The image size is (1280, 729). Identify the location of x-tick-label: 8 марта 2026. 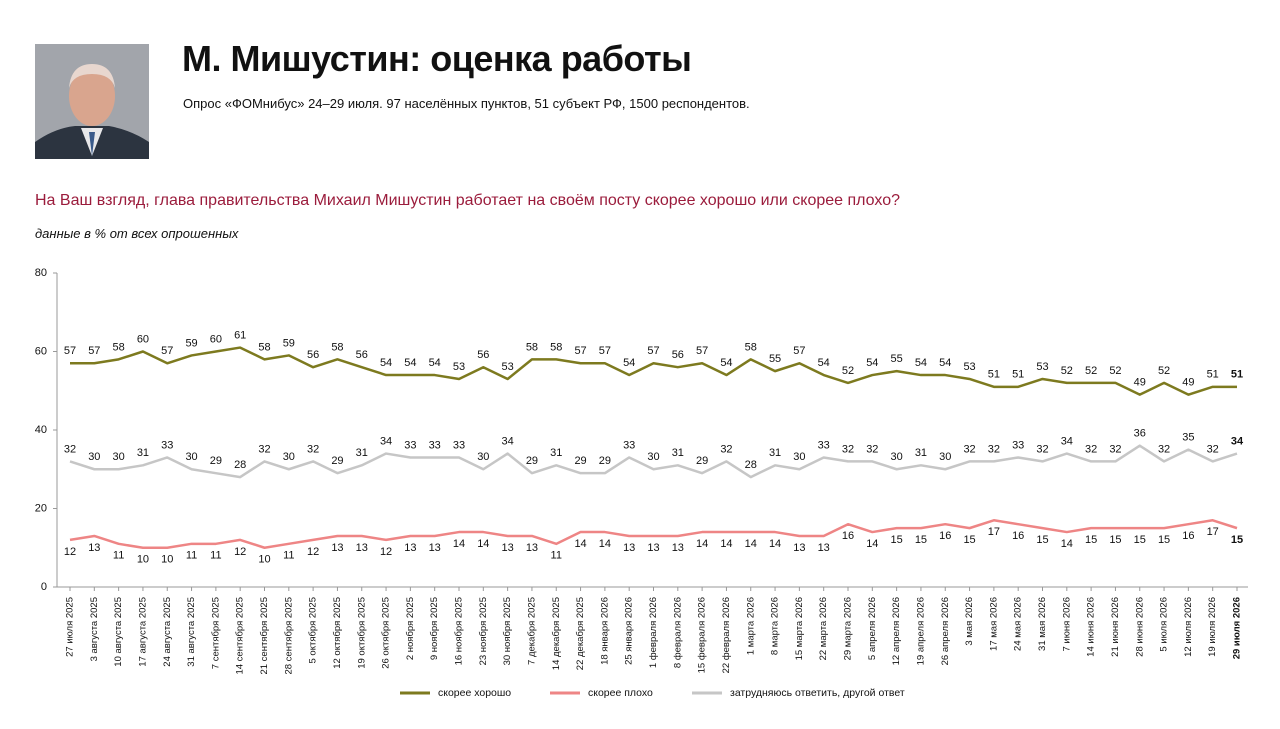
(775, 626).